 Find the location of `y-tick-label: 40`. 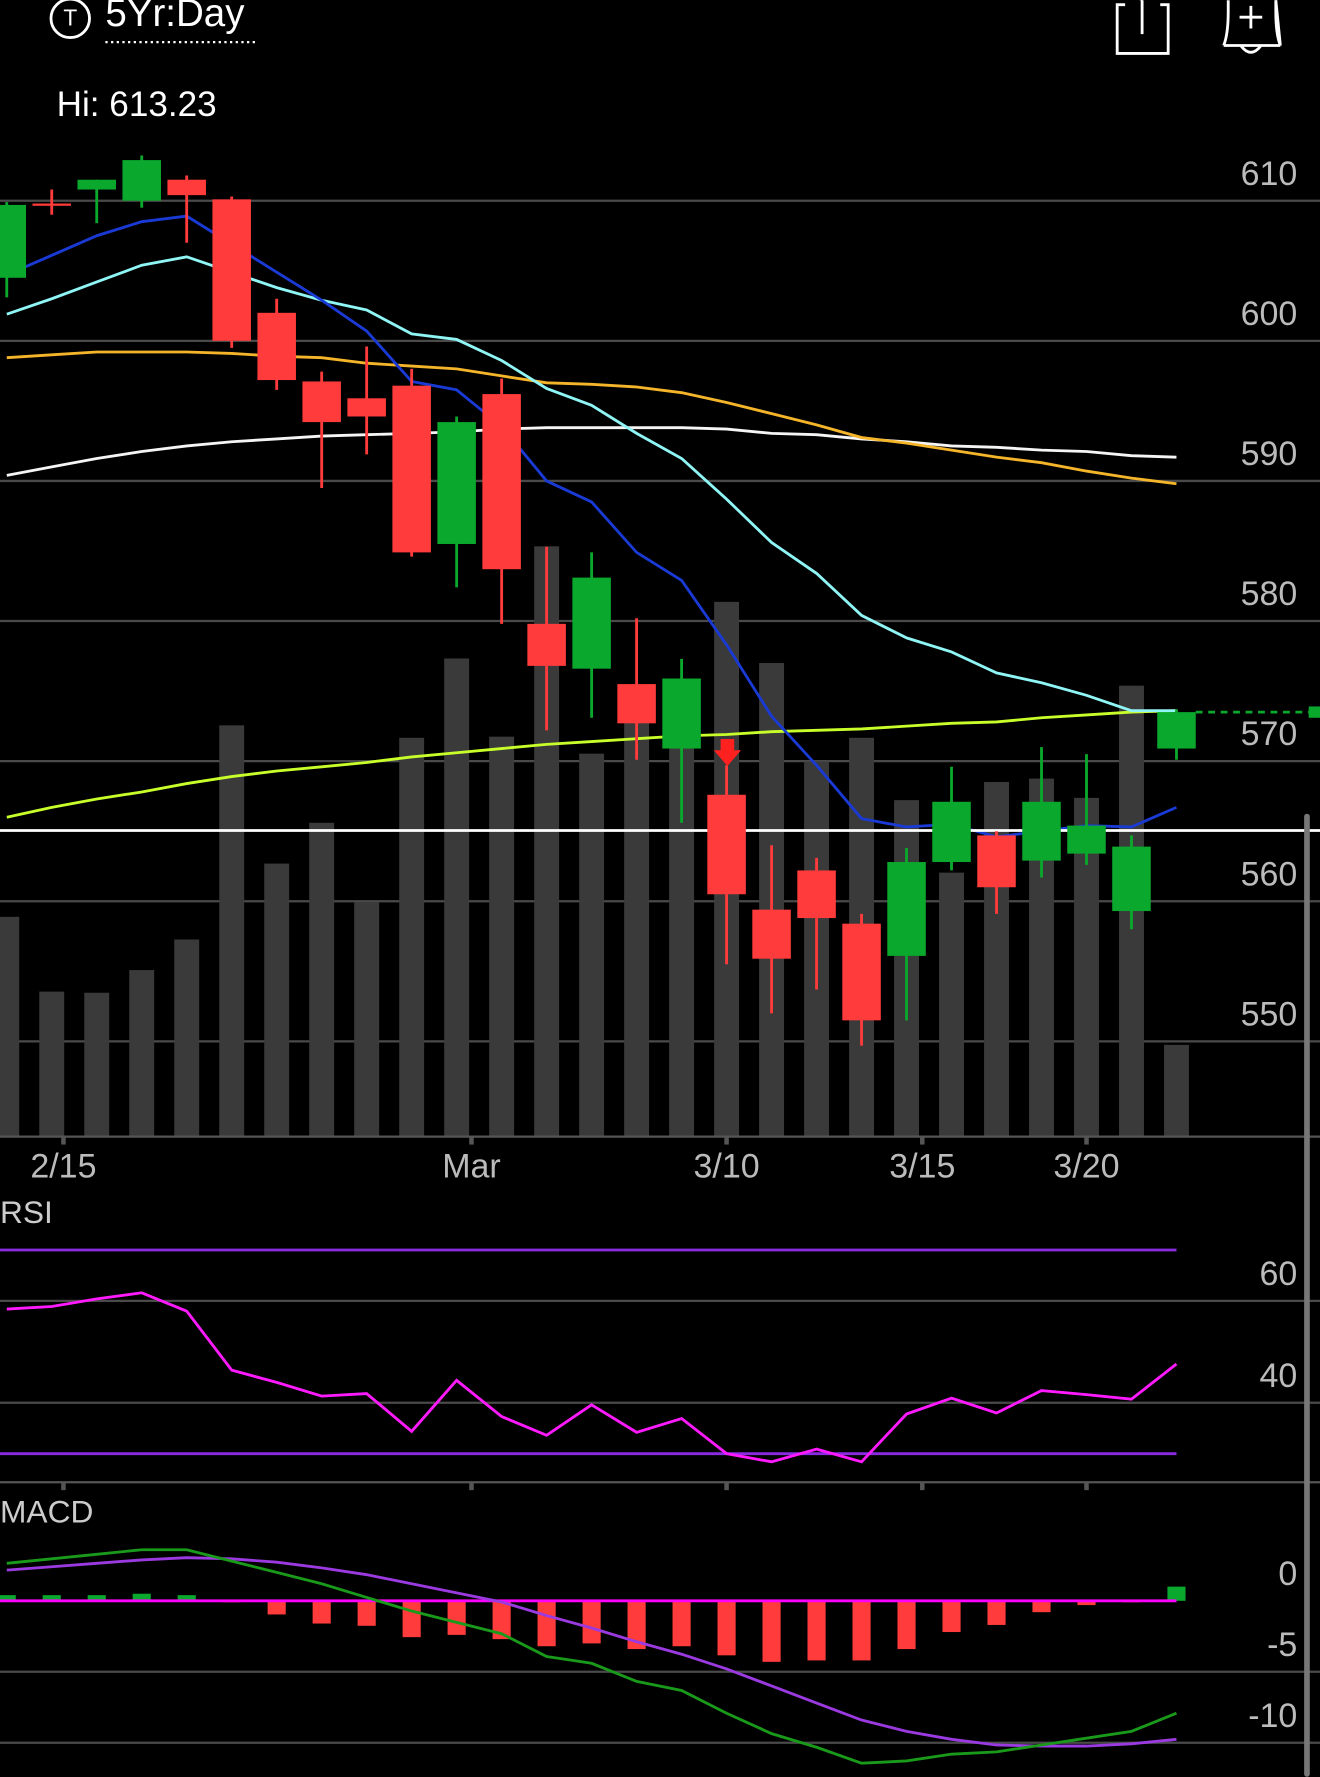

y-tick-label: 40 is located at coordinates (1279, 1376).